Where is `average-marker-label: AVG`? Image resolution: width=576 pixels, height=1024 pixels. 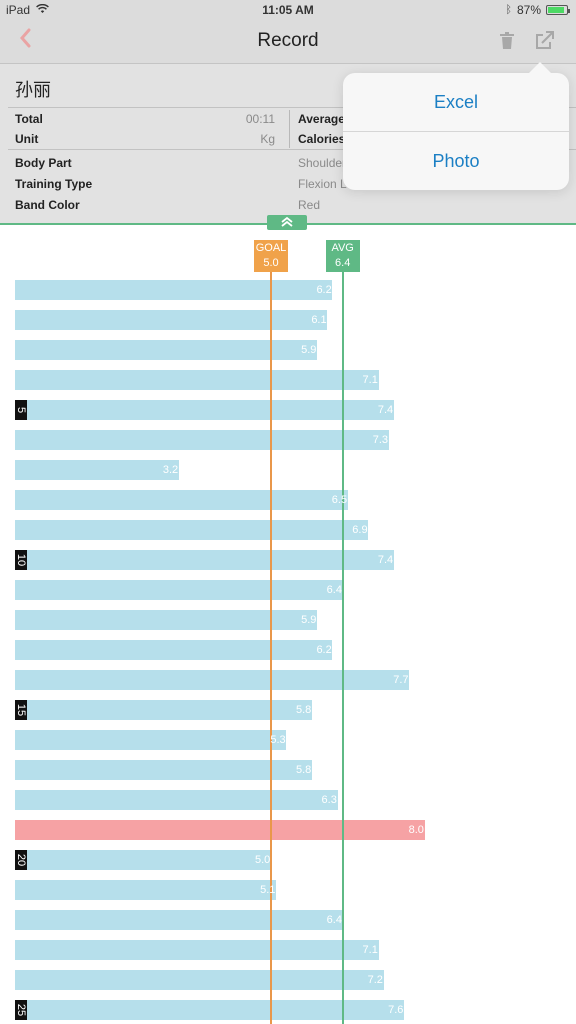 average-marker-label: AVG is located at coordinates (342, 248).